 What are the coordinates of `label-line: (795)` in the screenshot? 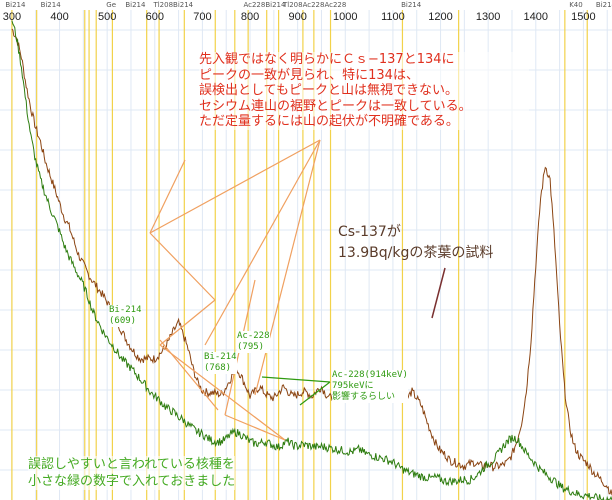 It's located at (251, 347).